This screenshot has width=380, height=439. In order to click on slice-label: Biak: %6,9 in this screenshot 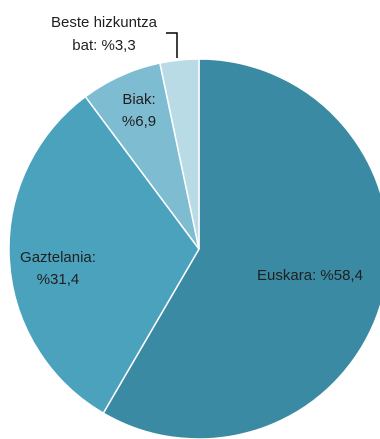, I will do `click(139, 110)`.